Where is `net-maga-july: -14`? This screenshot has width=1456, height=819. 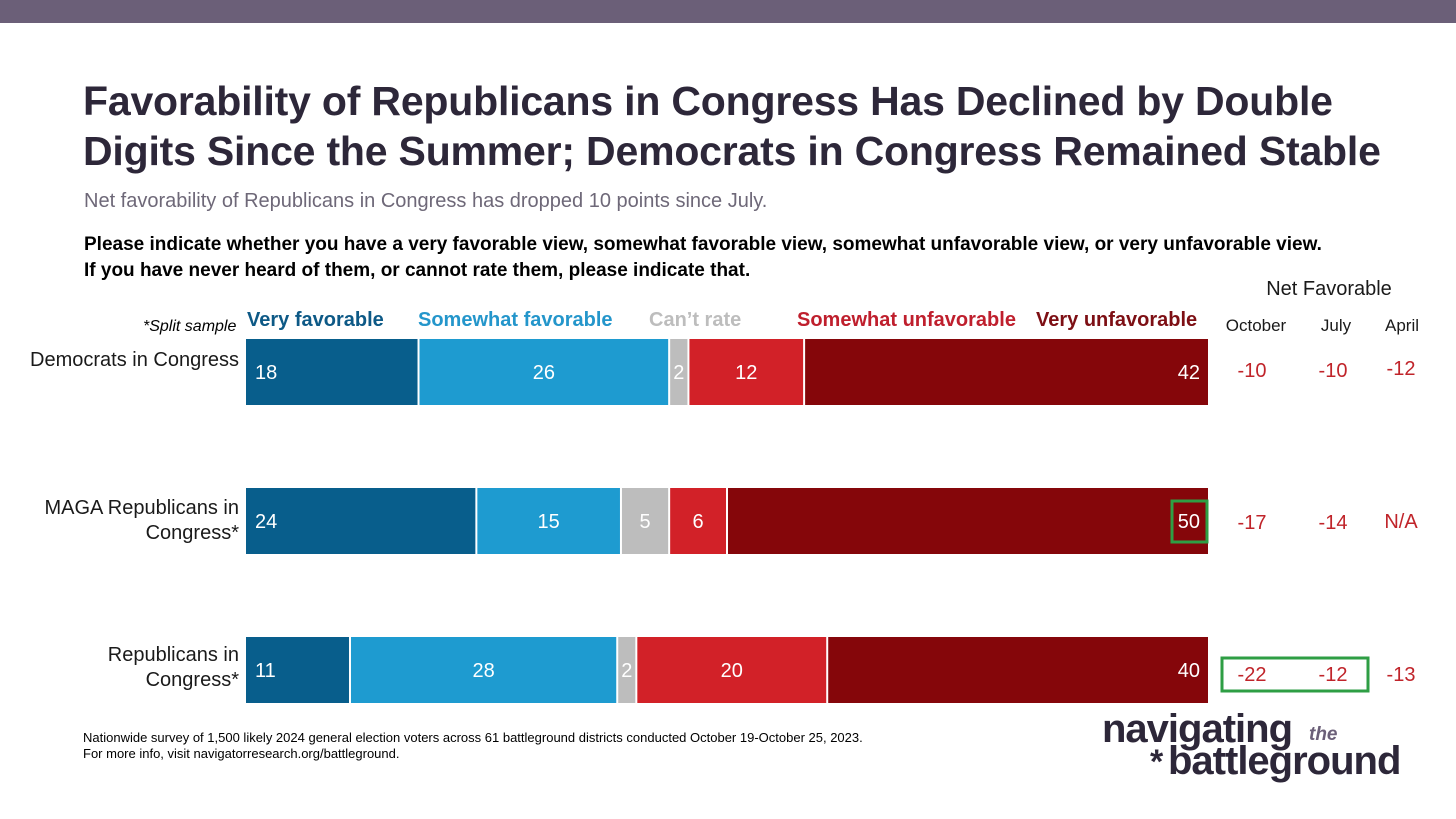 net-maga-july: -14 is located at coordinates (1333, 523).